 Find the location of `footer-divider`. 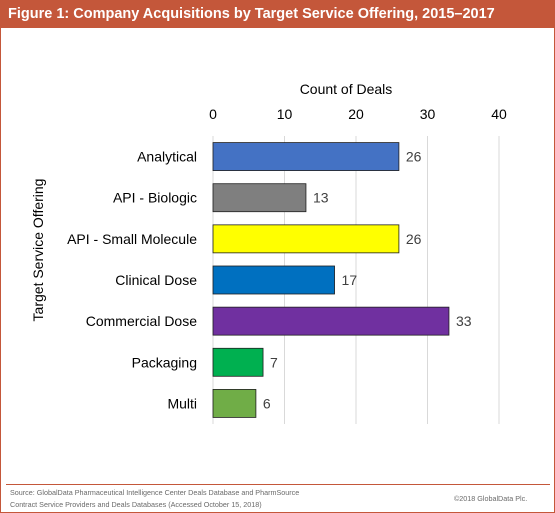

footer-divider is located at coordinates (278, 484).